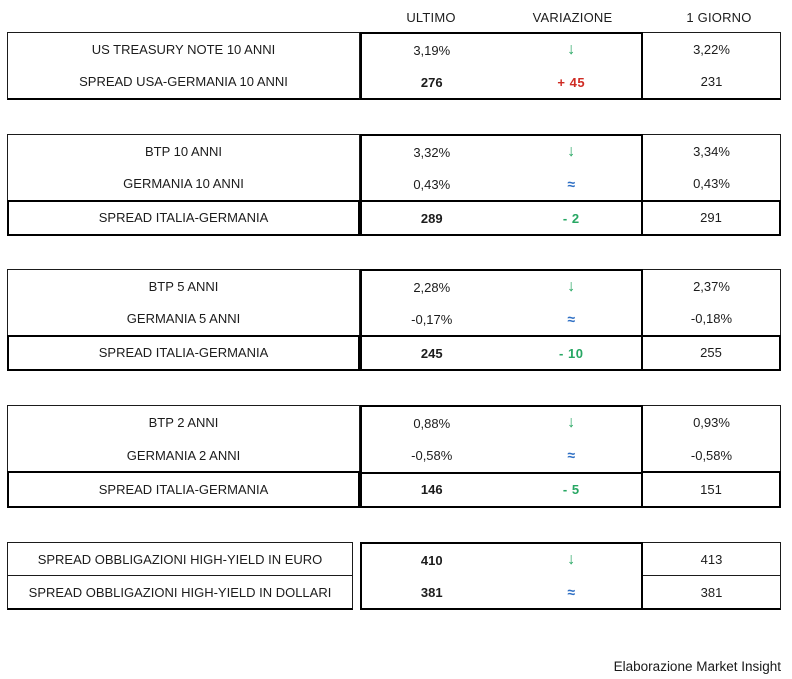 The height and width of the screenshot is (679, 792). I want to click on values-box: 3,32% ↓ 0,43% ≈ 289 - 2, so click(501, 185).